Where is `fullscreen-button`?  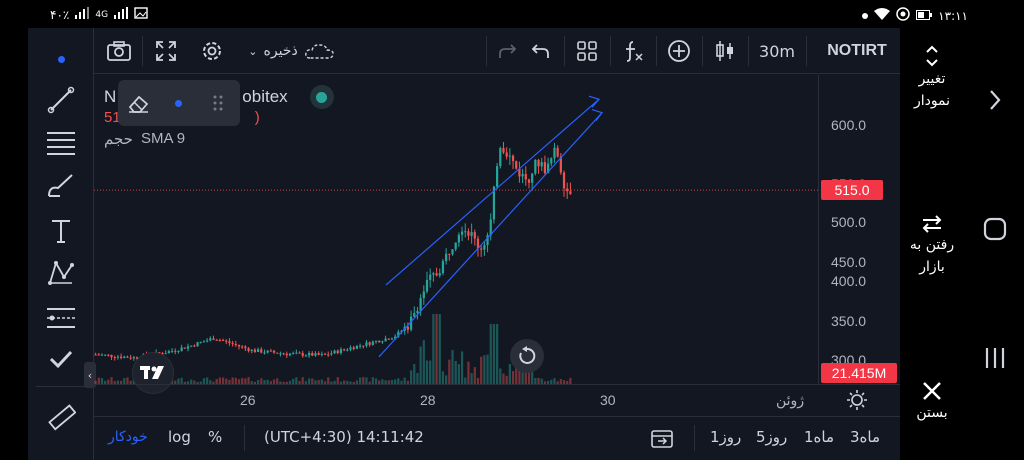 fullscreen-button is located at coordinates (166, 51).